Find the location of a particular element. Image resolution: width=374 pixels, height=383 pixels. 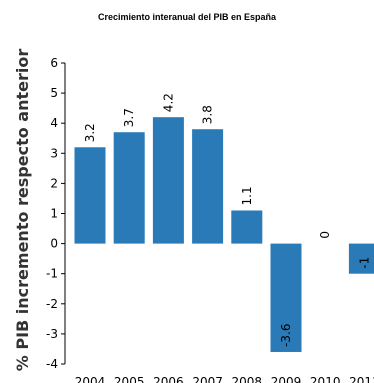

x-tick-label: 2011 is located at coordinates (361, 379).